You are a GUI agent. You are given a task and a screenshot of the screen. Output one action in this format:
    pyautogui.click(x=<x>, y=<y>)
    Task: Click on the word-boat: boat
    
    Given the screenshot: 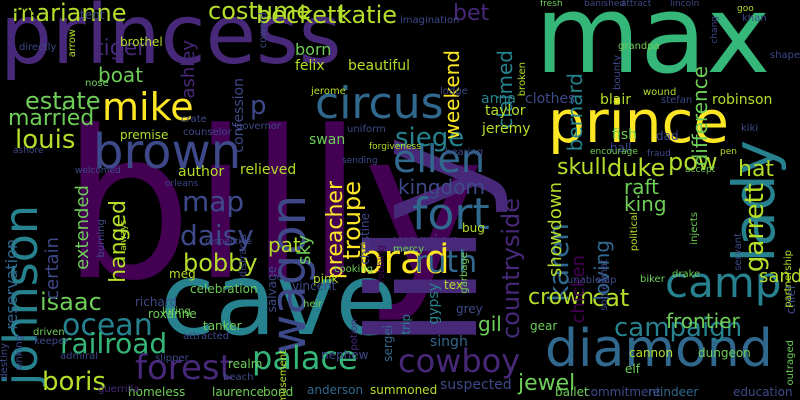 What is the action you would take?
    pyautogui.click(x=121, y=75)
    